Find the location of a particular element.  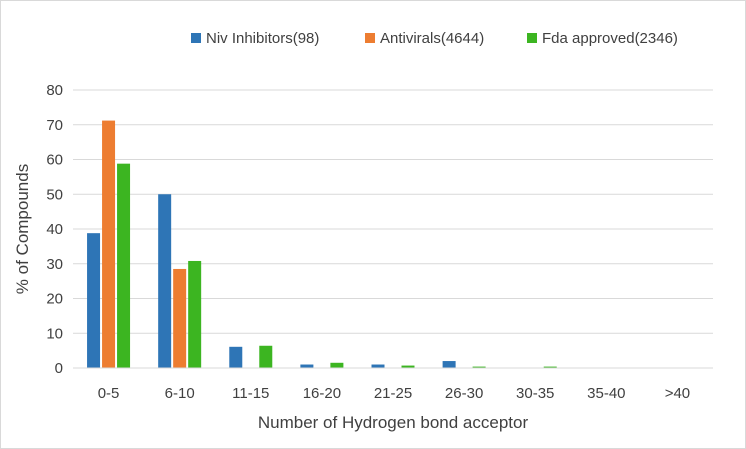

y-tick-label: 20 is located at coordinates (54, 299).